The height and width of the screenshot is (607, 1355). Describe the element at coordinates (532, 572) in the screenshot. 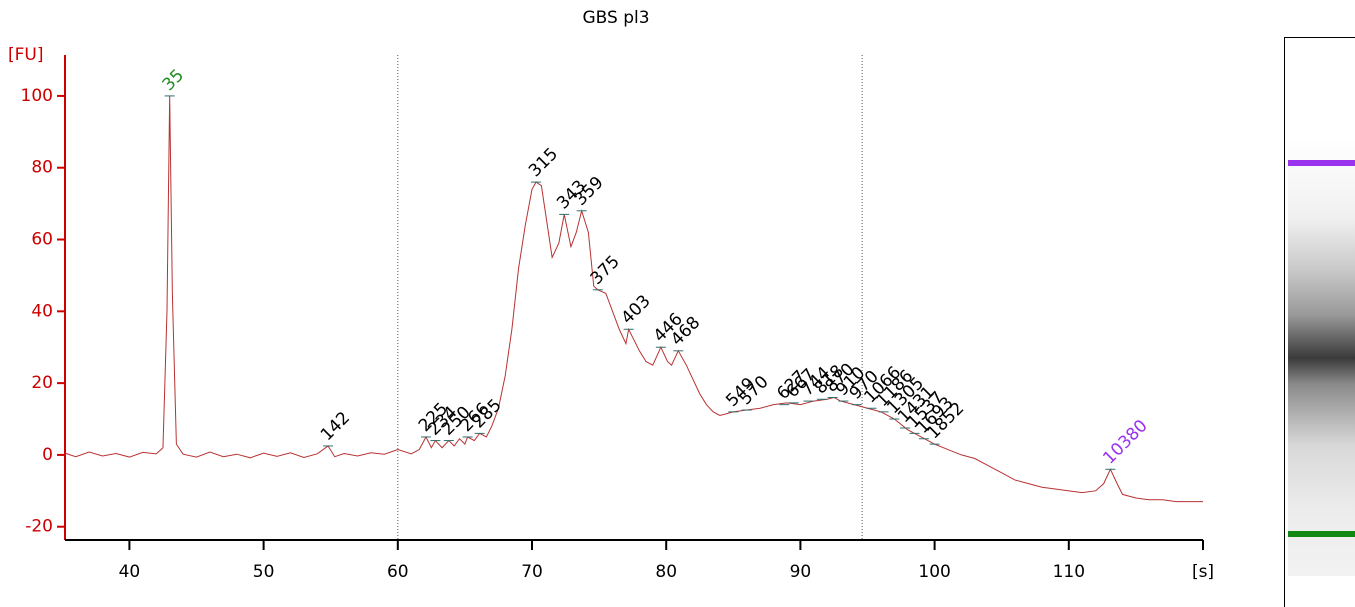

I see `x-tick-label: 70` at that location.